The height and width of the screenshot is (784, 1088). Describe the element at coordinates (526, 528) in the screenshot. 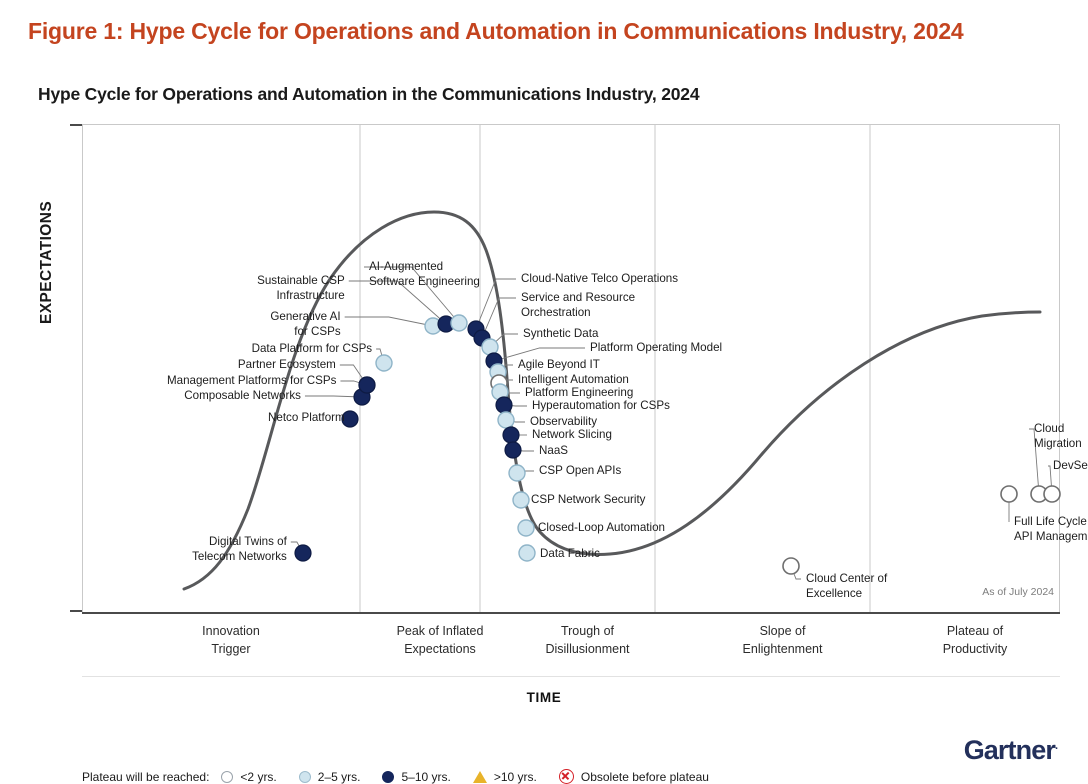

I see `technology-dot: Closed-Loop Automation — 2–5 yrs.` at that location.